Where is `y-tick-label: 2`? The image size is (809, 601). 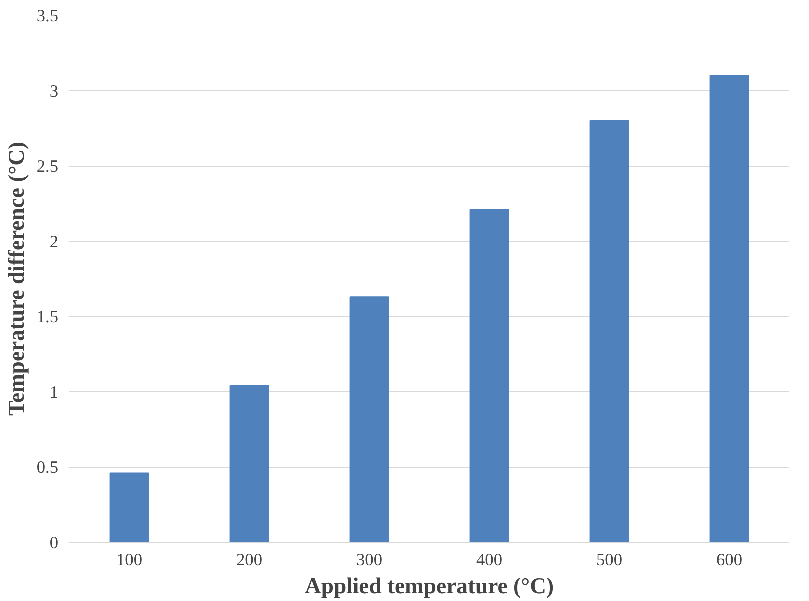
y-tick-label: 2 is located at coordinates (54, 242).